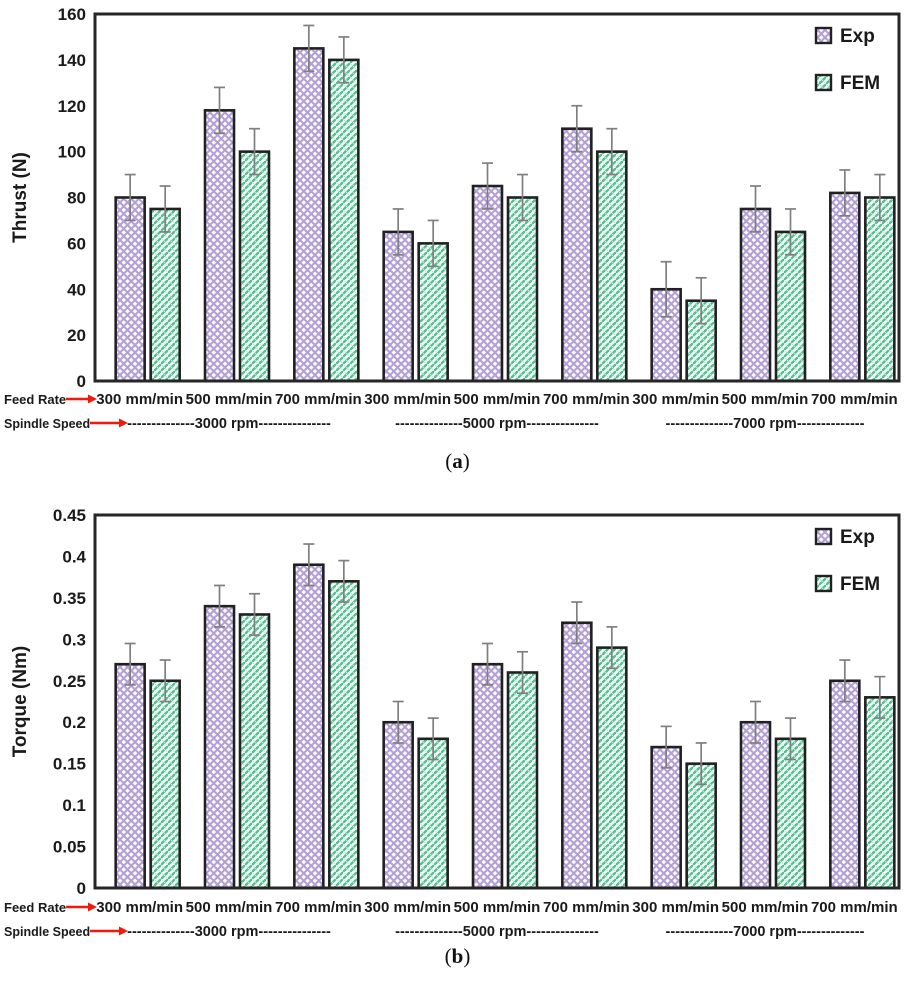  Describe the element at coordinates (69, 681) in the screenshot. I see `y-tick-label-5: 0.25` at that location.